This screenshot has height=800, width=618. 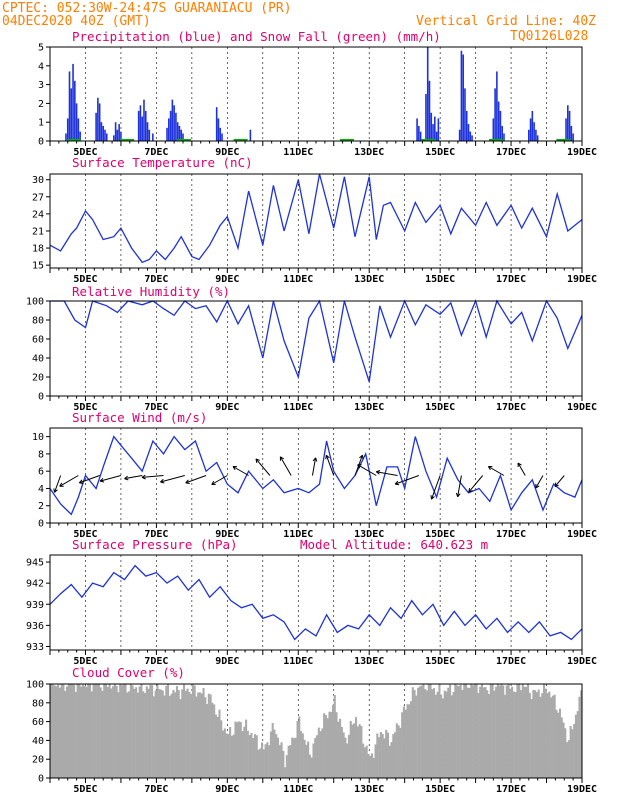 What do you see at coordinates (139, 417) in the screenshot?
I see `panel-title: Surface Wind (m/s)` at bounding box center [139, 417].